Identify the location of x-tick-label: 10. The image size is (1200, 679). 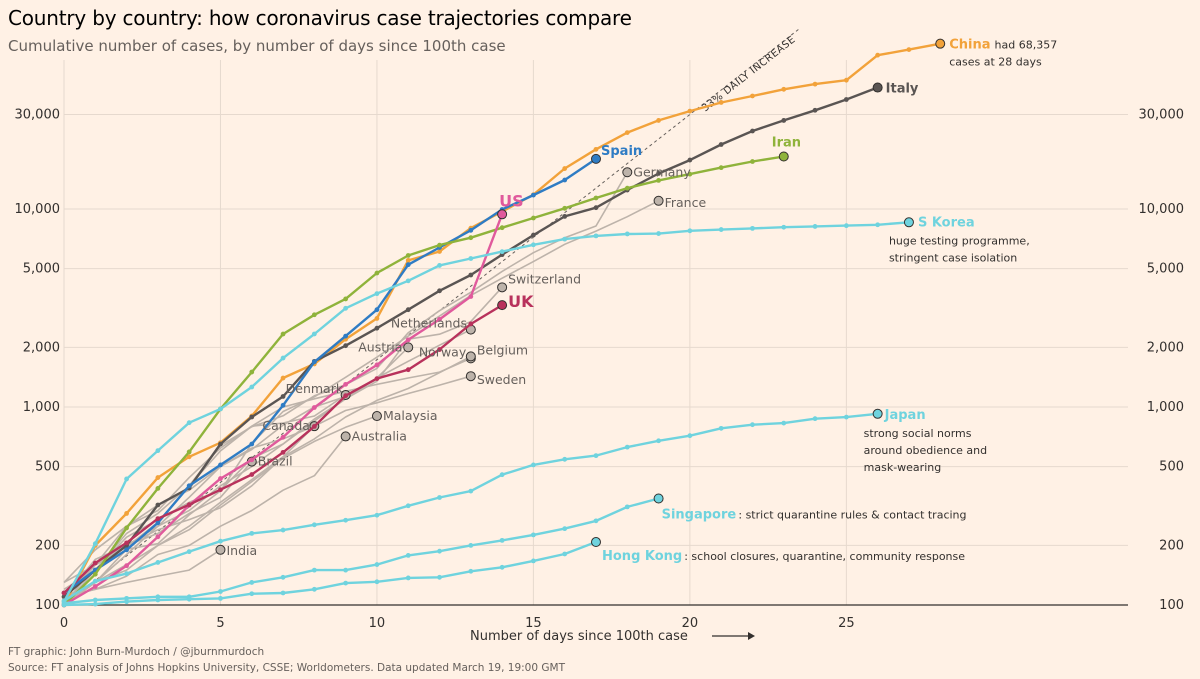
(377, 623).